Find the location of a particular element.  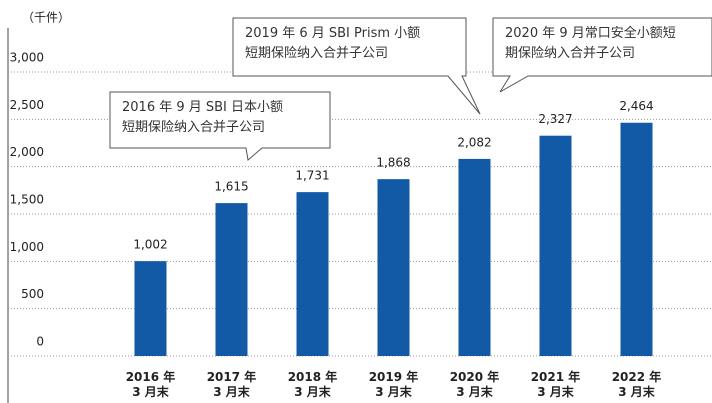

y-label: （千件） is located at coordinates (46, 18).